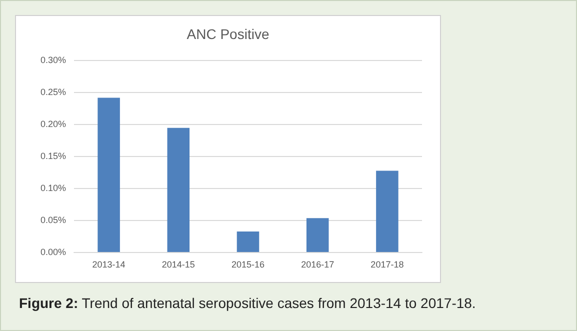 This screenshot has height=331, width=577. What do you see at coordinates (53, 156) in the screenshot?
I see `y-tick-label: 0.15%` at bounding box center [53, 156].